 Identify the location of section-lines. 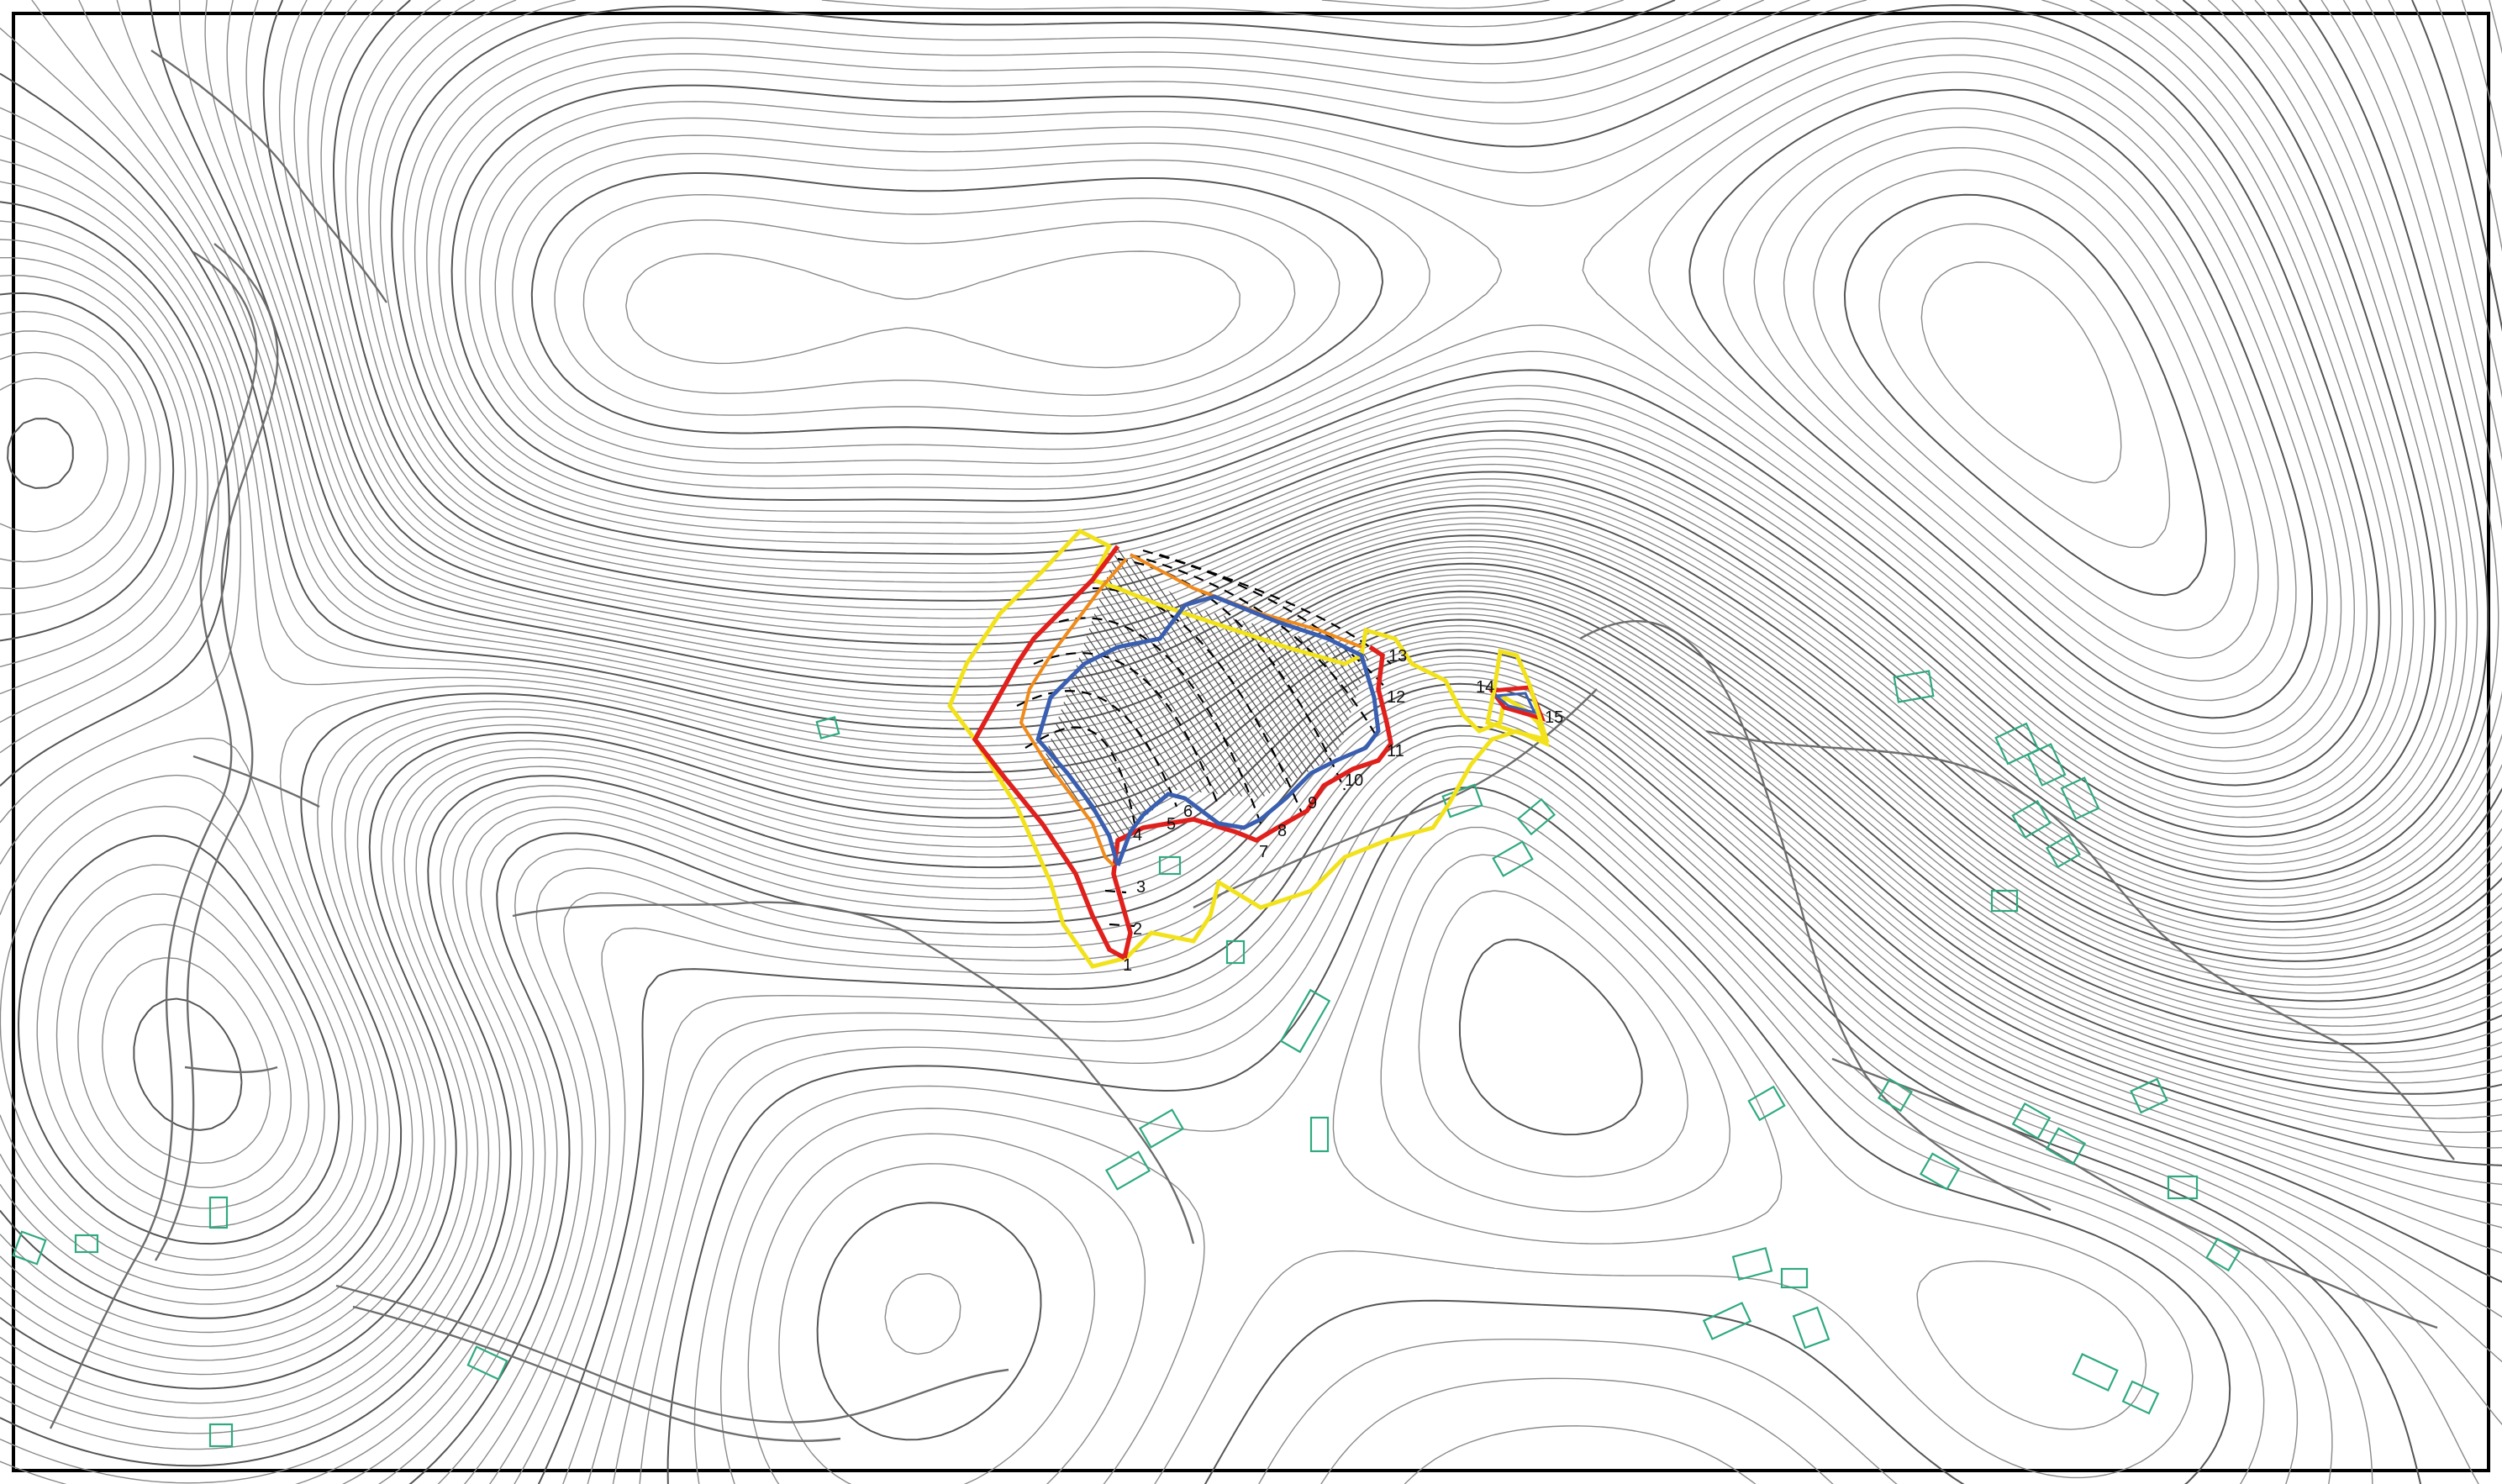
(1204, 738).